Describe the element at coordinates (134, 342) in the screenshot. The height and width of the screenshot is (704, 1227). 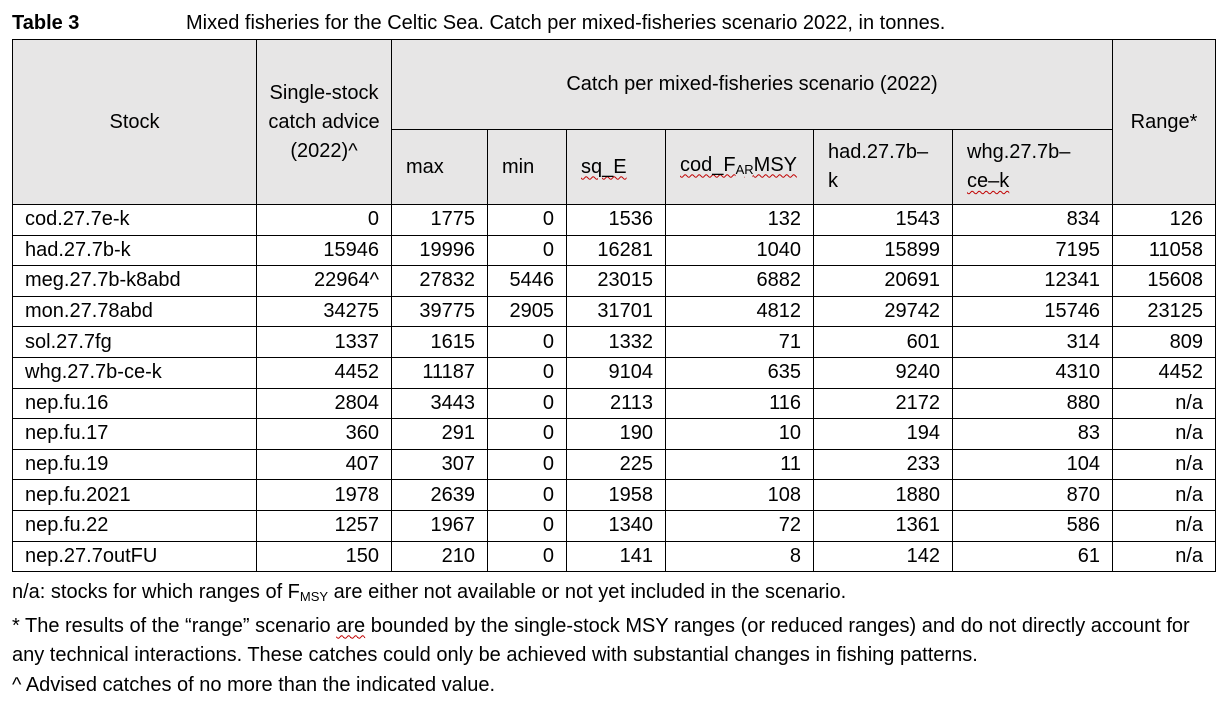
I see `cell-stock: sol.27.7fg` at that location.